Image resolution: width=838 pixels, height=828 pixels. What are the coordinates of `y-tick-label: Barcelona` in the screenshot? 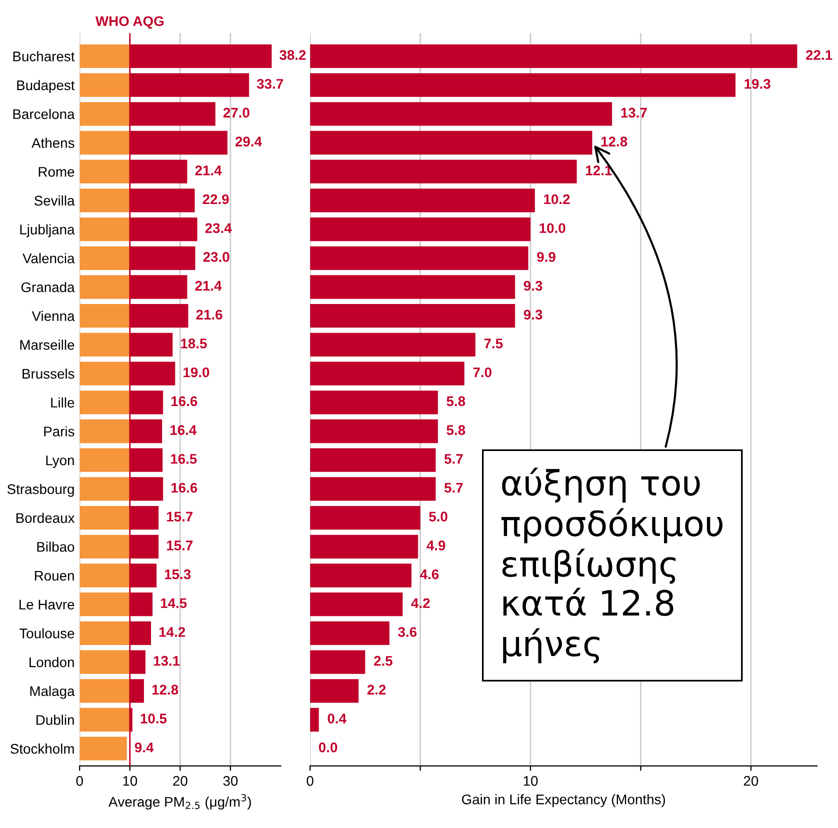 It's located at (44, 114).